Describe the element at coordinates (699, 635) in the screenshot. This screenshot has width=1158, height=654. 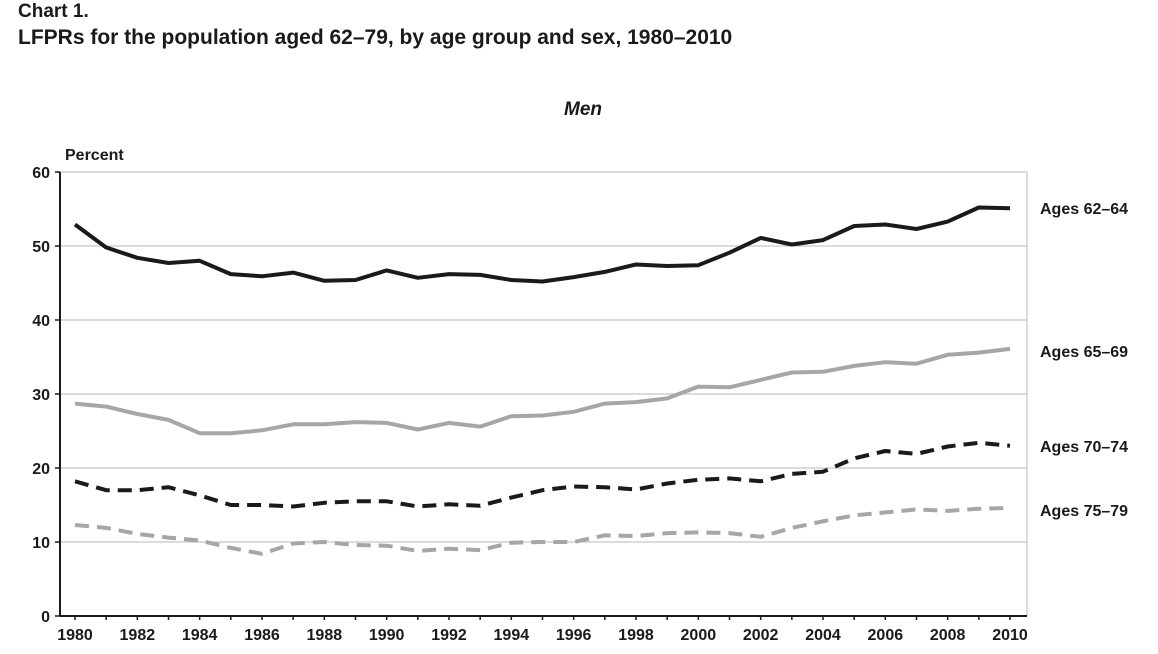
I see `x-tick-label-2000: 2000` at that location.